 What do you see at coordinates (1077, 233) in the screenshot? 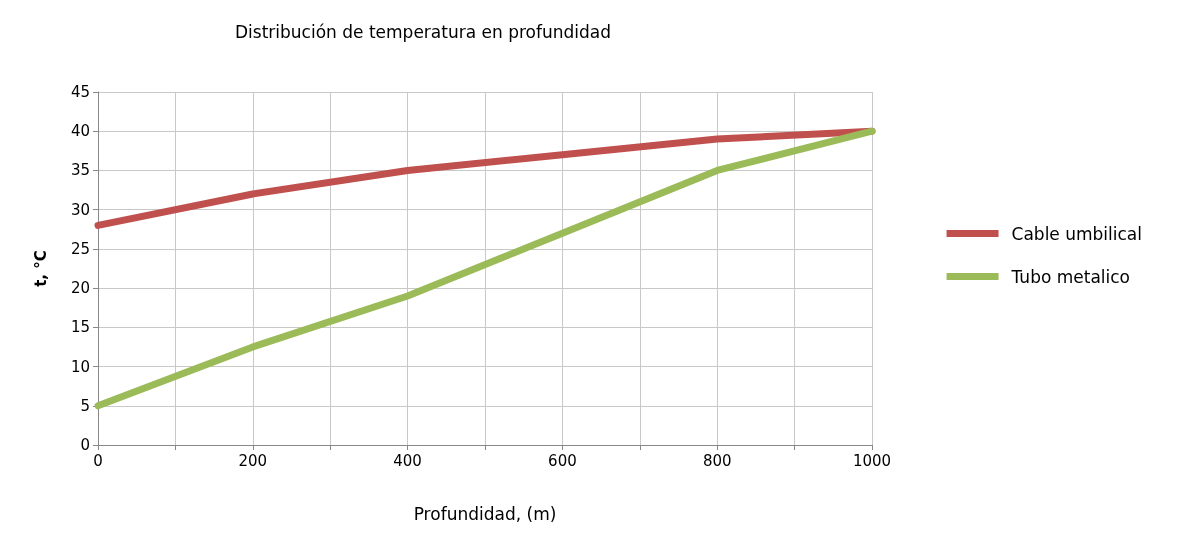
I see `legend-label: Cable umbilical` at bounding box center [1077, 233].